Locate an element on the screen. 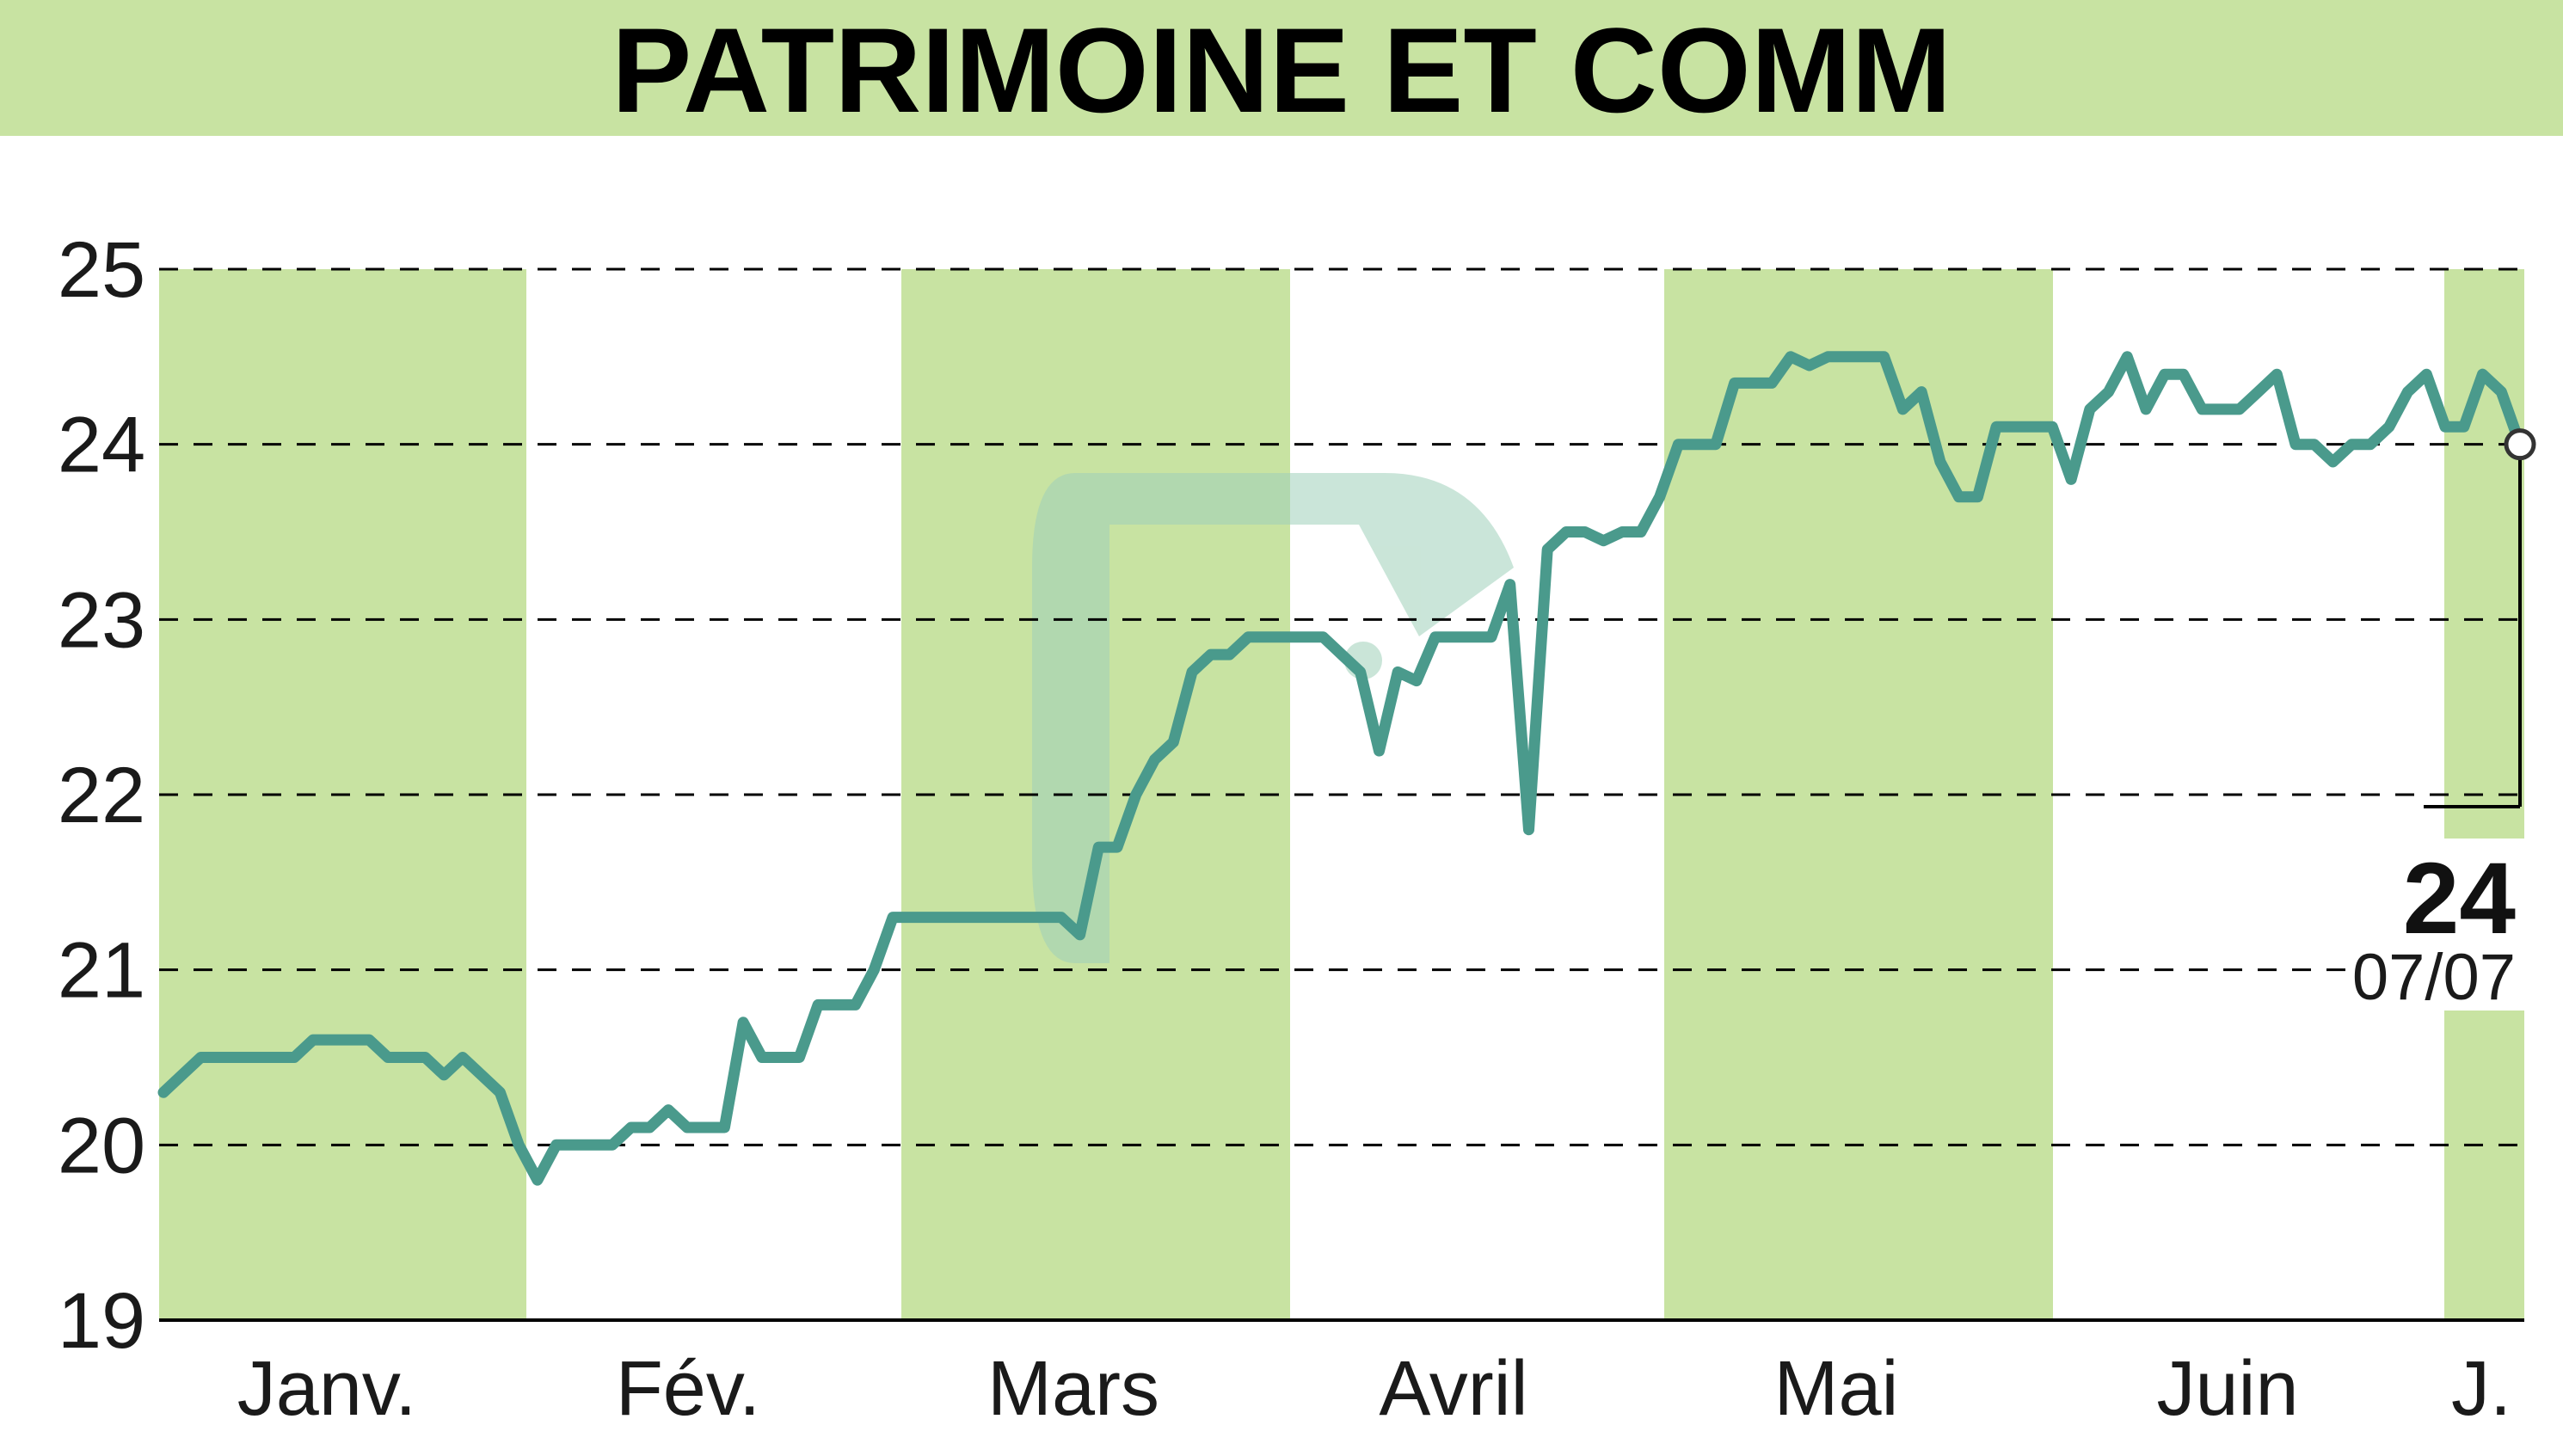 The image size is (2563, 1456). x-month-label: Avril is located at coordinates (1453, 1389).